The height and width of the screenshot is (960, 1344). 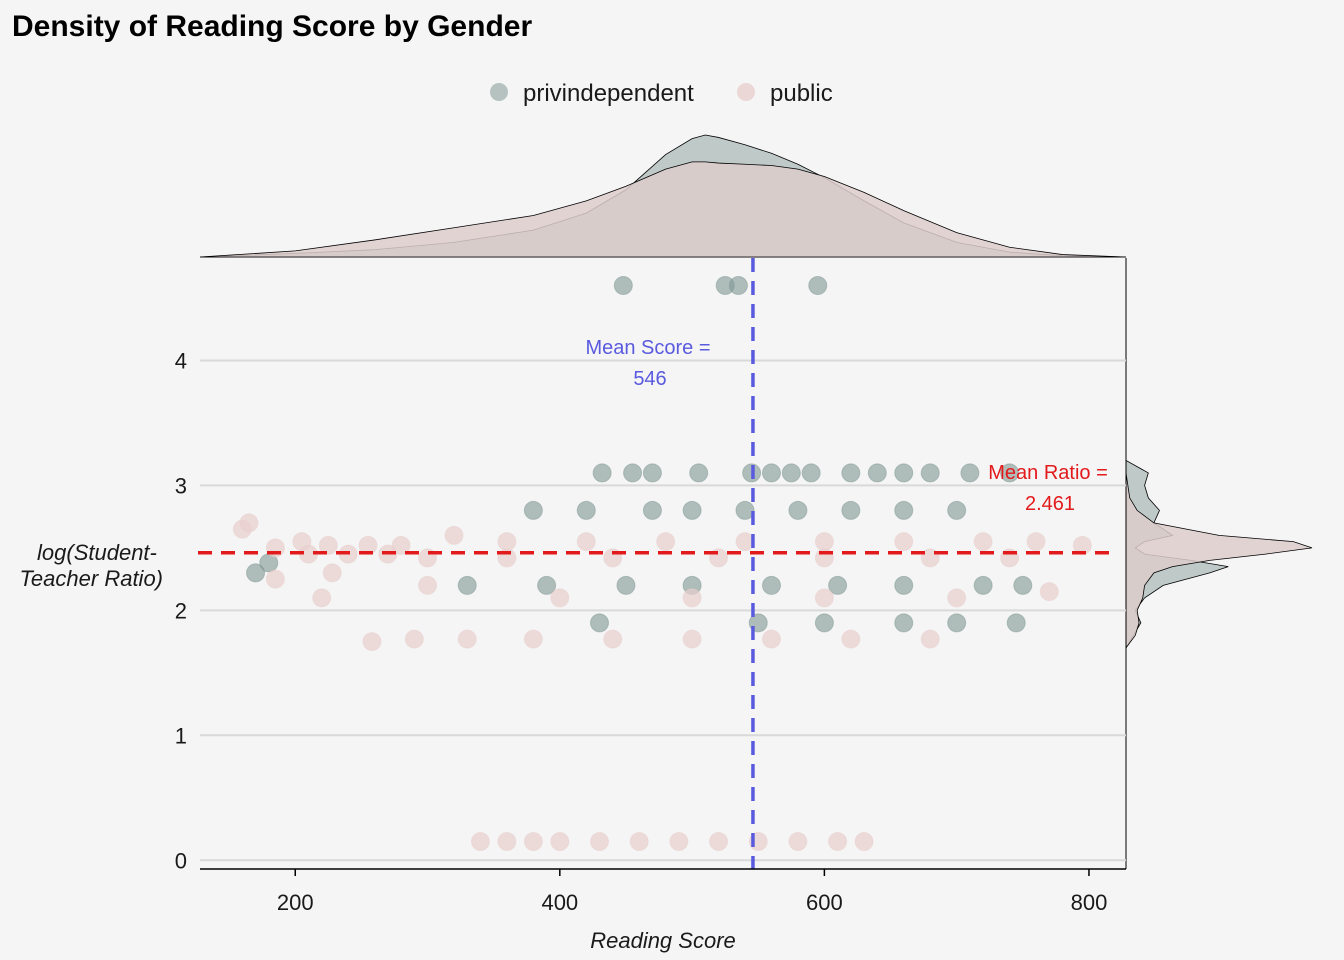 What do you see at coordinates (746, 92) in the screenshot?
I see `legend-swatch-public` at bounding box center [746, 92].